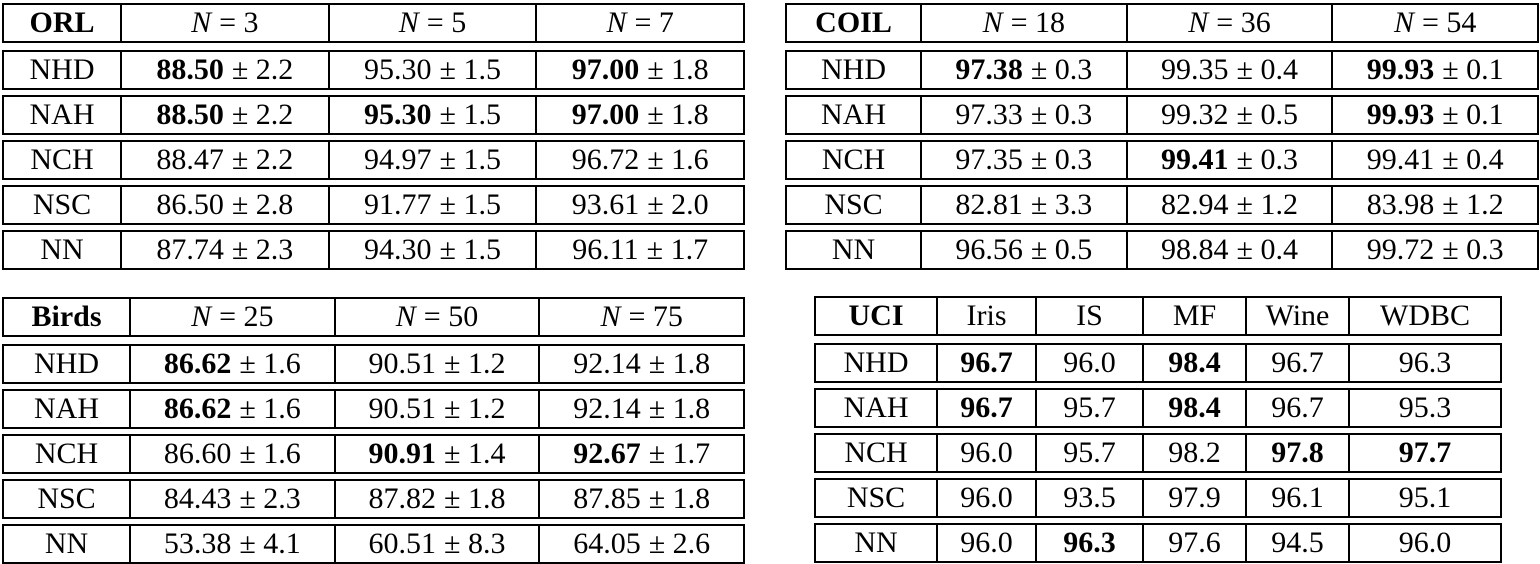 The image size is (1540, 564). I want to click on table-row: NAH 86.62 ± 1.6 90.51 ± 1.2 92.14 ± 1.8, so click(373, 409).